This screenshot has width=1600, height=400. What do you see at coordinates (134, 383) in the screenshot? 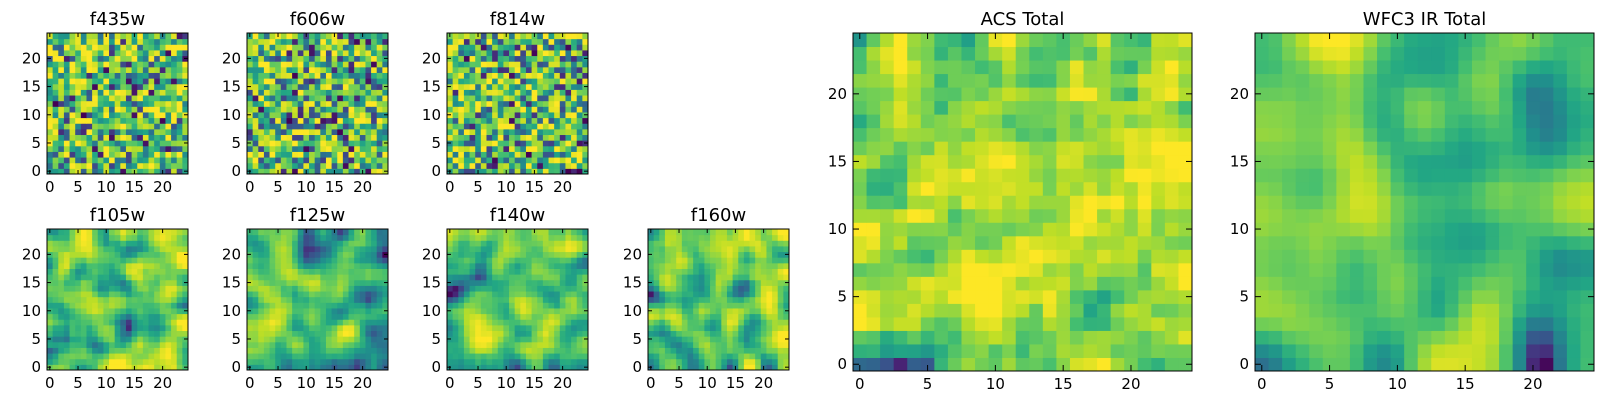
I see `x-tick-label: 15` at bounding box center [134, 383].